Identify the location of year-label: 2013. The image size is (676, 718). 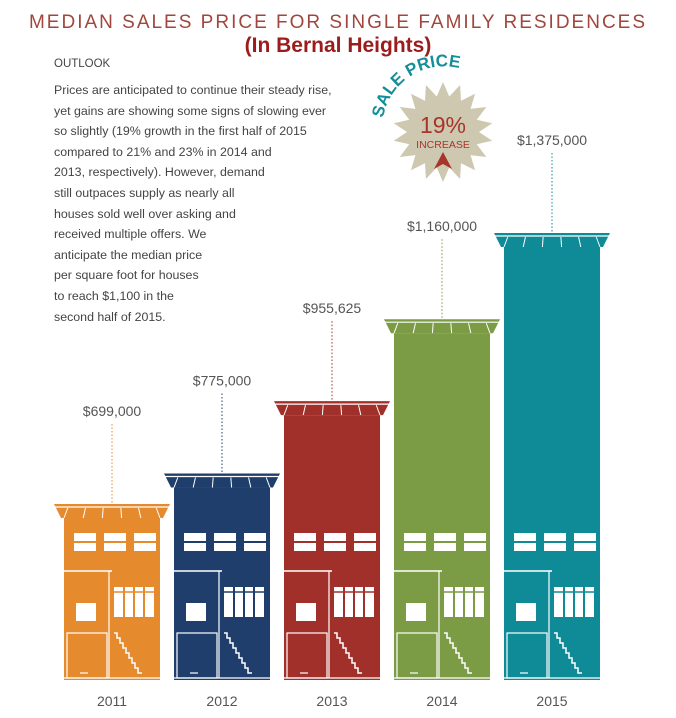
(331, 701).